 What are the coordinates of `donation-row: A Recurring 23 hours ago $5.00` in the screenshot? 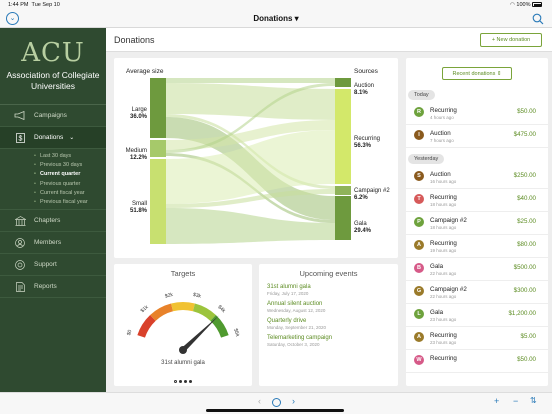 It's located at (477, 338).